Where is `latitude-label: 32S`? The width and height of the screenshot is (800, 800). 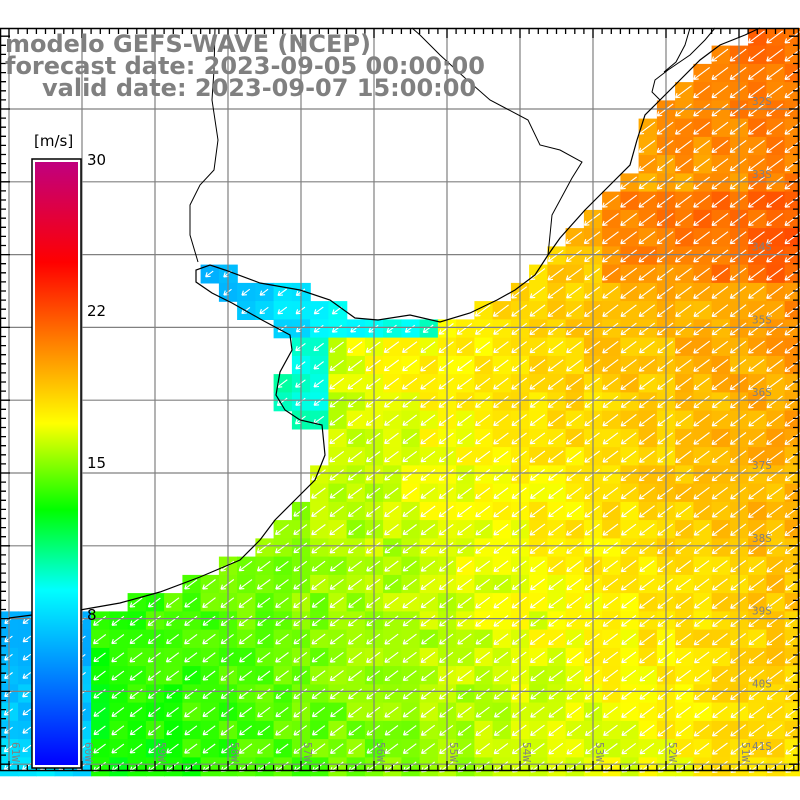 latitude-label: 32S is located at coordinates (762, 101).